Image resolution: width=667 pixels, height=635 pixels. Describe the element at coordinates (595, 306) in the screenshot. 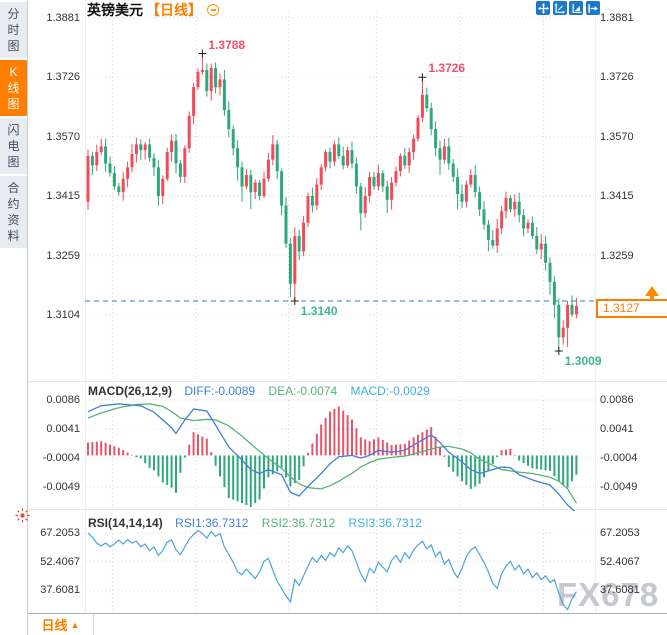

I see `plot-right-border` at that location.